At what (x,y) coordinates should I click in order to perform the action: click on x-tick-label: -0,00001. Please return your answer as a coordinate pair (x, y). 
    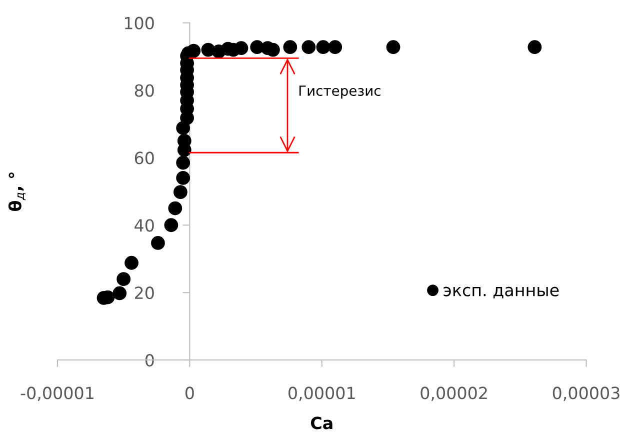
    Looking at the image, I should click on (57, 393).